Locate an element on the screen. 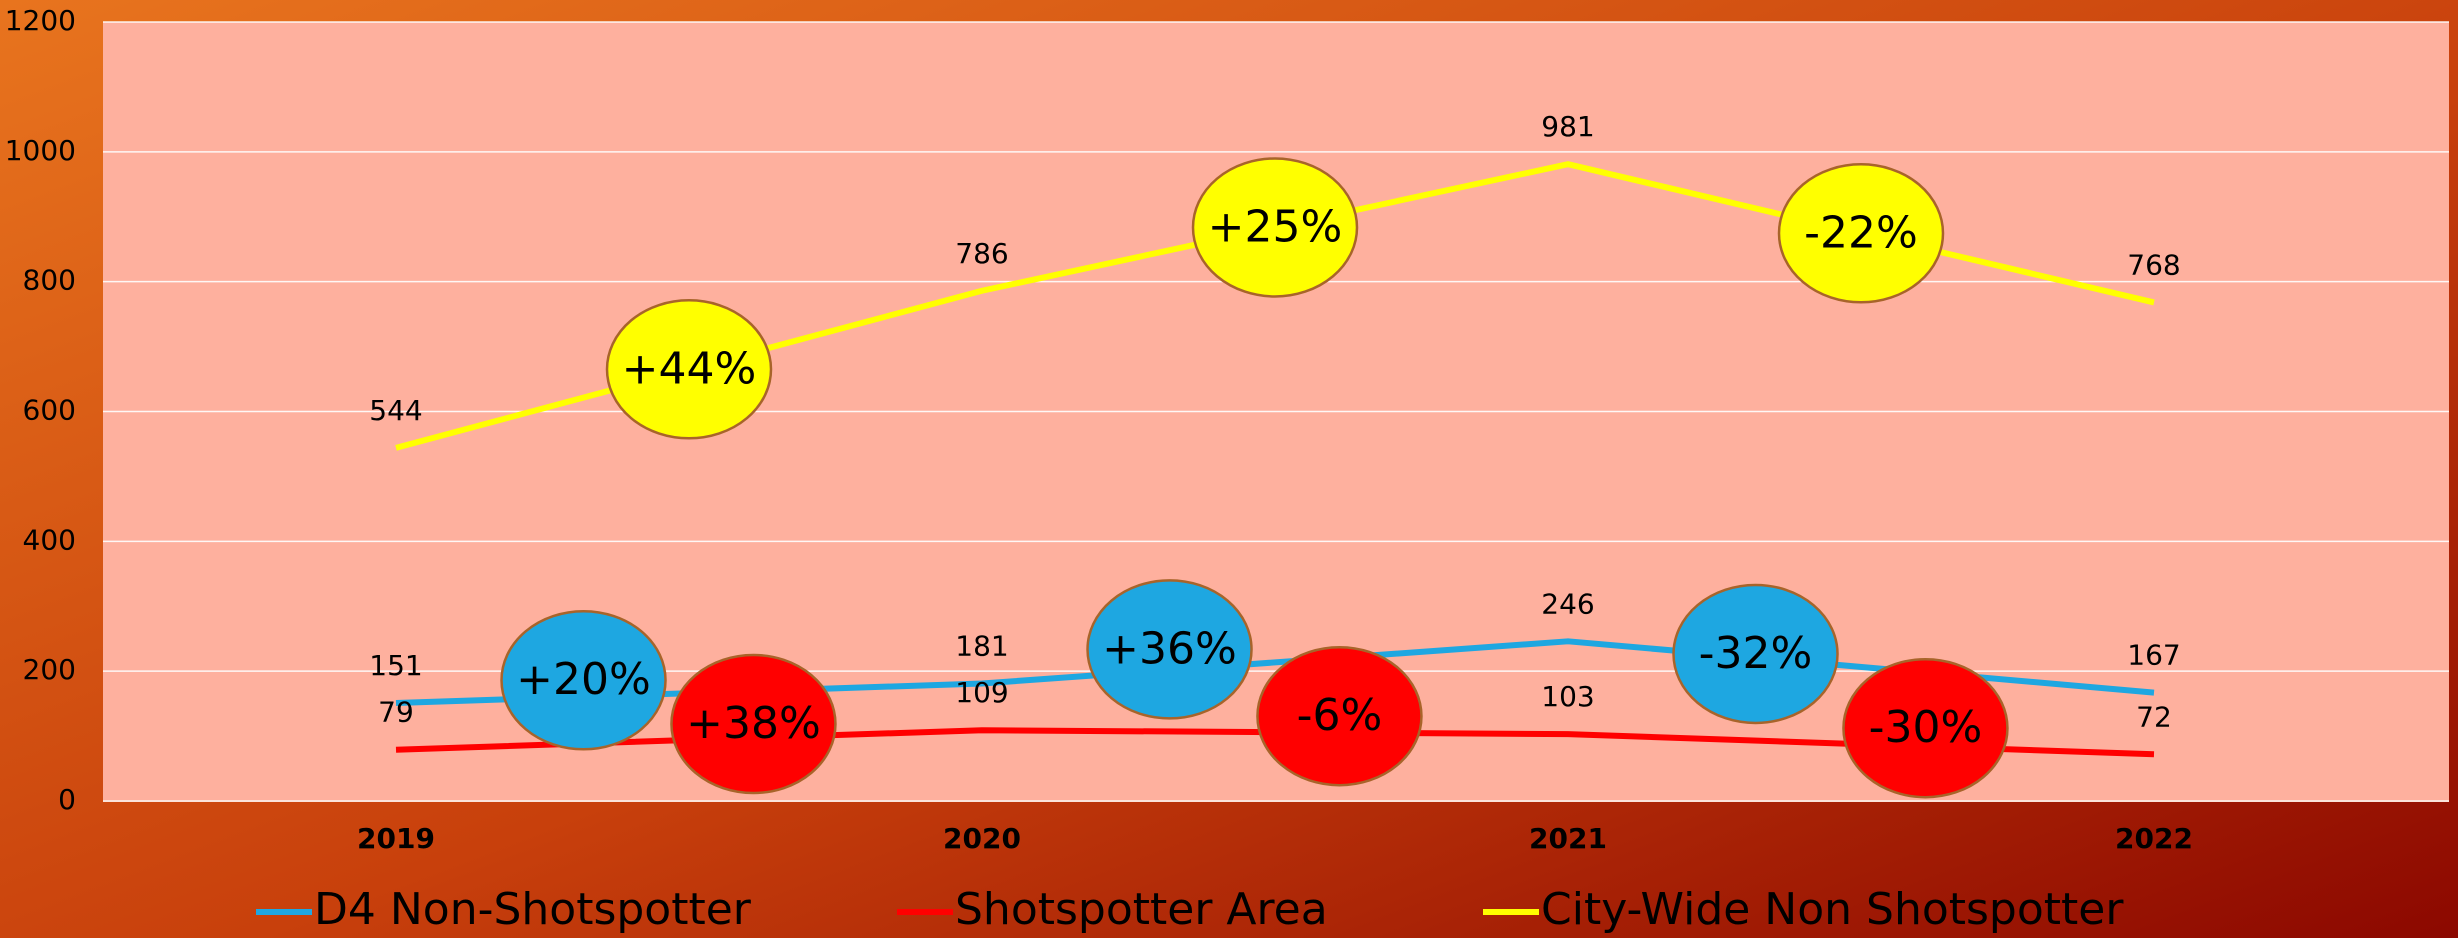 This screenshot has height=938, width=2458. data-label: 981 is located at coordinates (1567, 126).